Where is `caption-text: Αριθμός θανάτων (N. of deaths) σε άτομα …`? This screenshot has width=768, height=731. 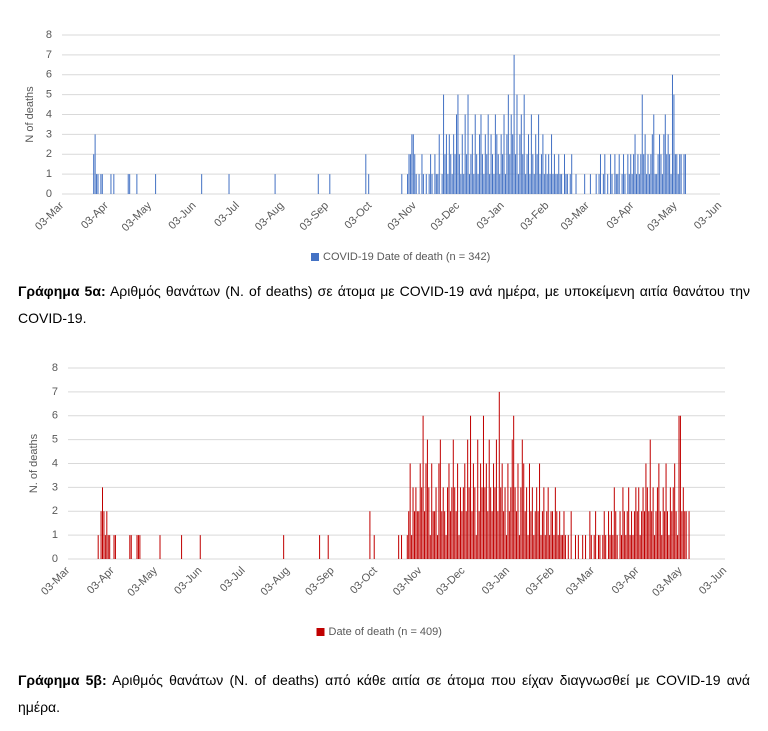
caption-text: Αριθμός θανάτων (N. of deaths) σε άτομα … is located at coordinates (384, 304).